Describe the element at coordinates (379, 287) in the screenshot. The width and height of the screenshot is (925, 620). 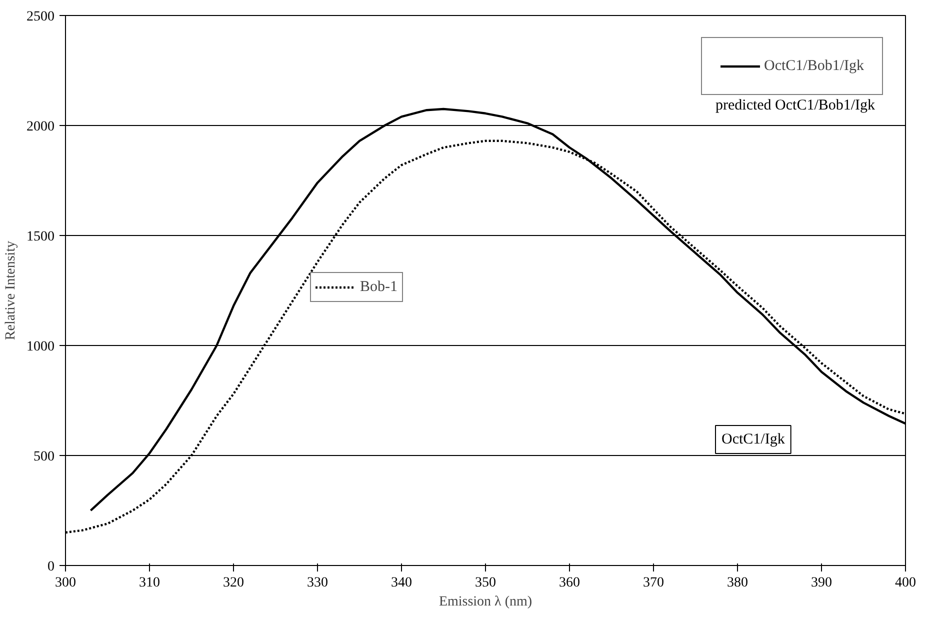
I see `legend-label: Bob-1` at that location.